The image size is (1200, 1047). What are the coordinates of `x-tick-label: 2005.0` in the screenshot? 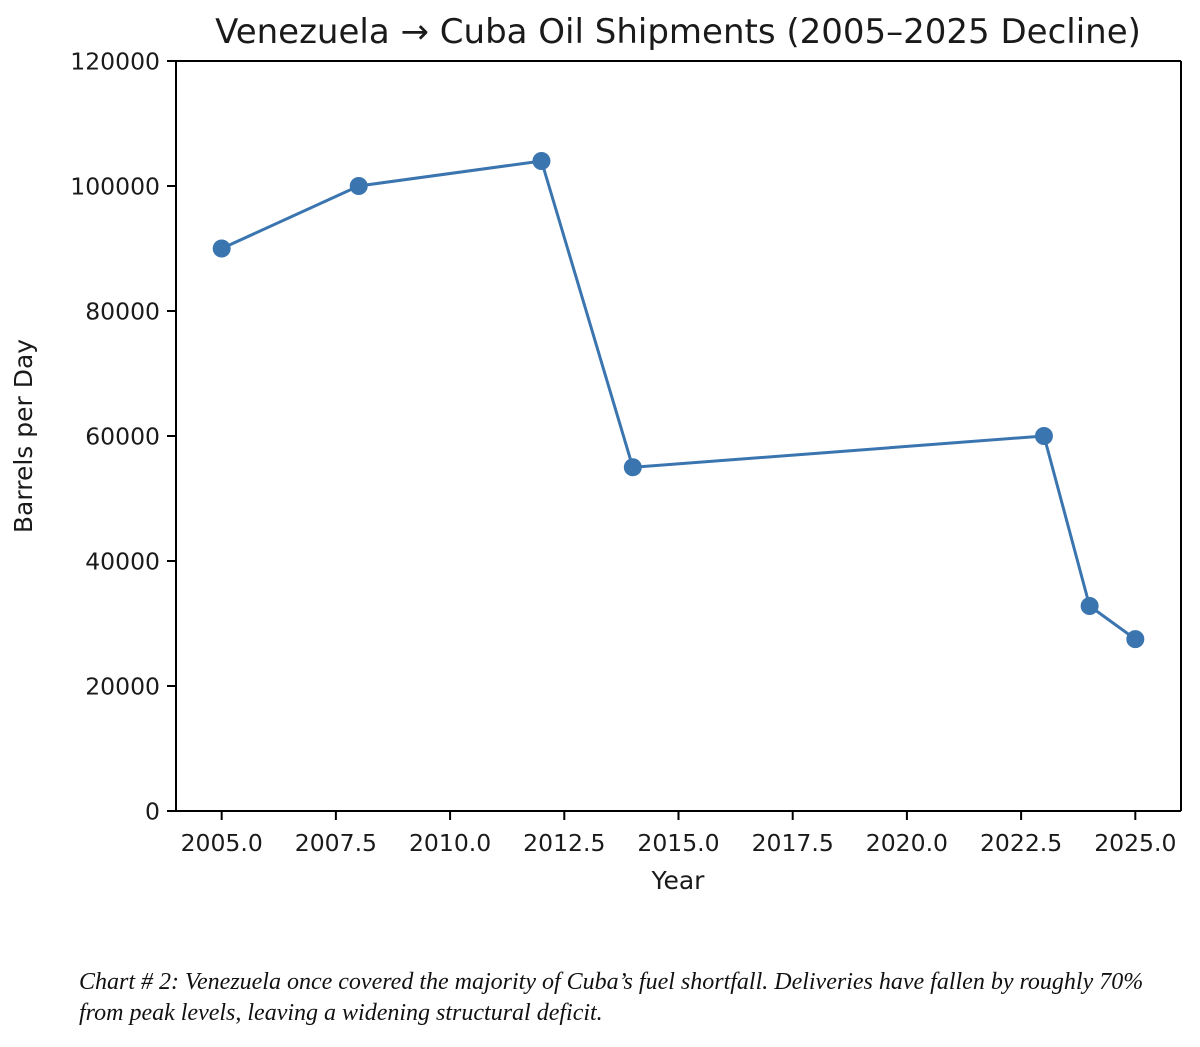 It's located at (222, 843).